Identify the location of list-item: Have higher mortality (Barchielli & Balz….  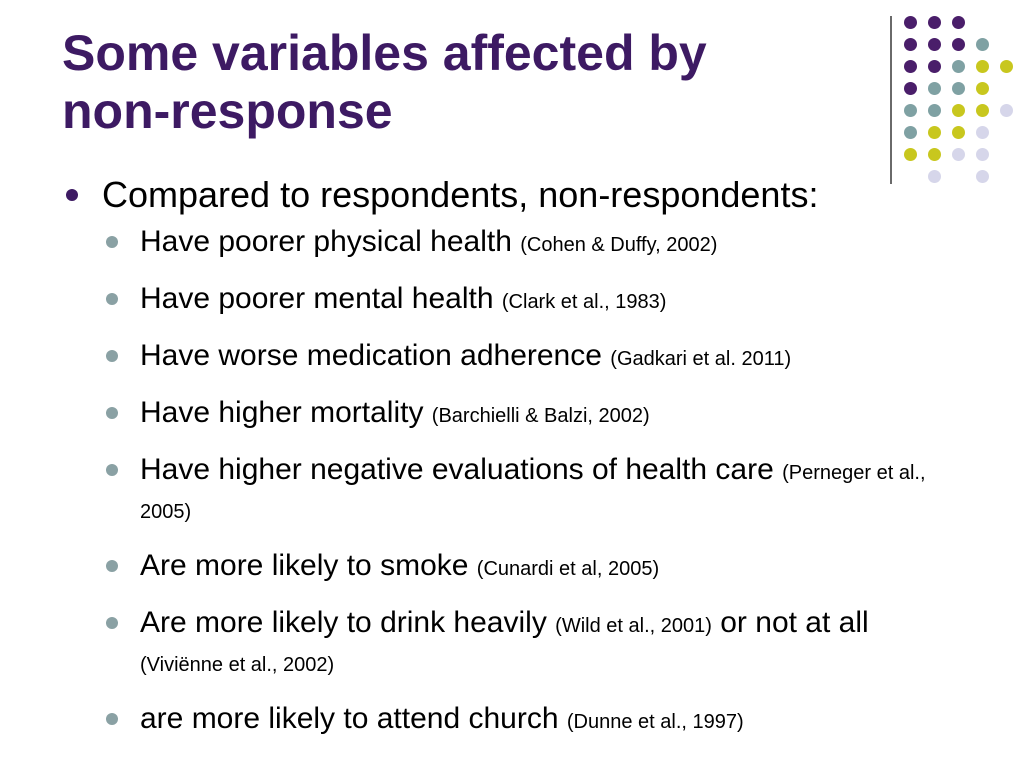
(511, 414).